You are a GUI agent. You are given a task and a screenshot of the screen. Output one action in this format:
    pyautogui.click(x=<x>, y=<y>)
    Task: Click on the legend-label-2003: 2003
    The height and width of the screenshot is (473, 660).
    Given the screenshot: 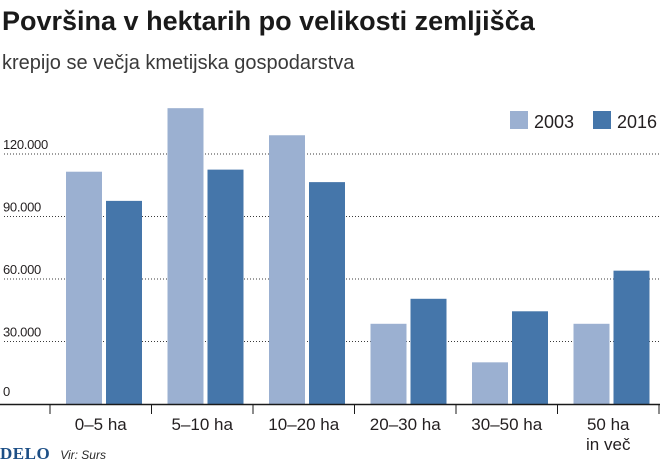 What is the action you would take?
    pyautogui.click(x=554, y=122)
    